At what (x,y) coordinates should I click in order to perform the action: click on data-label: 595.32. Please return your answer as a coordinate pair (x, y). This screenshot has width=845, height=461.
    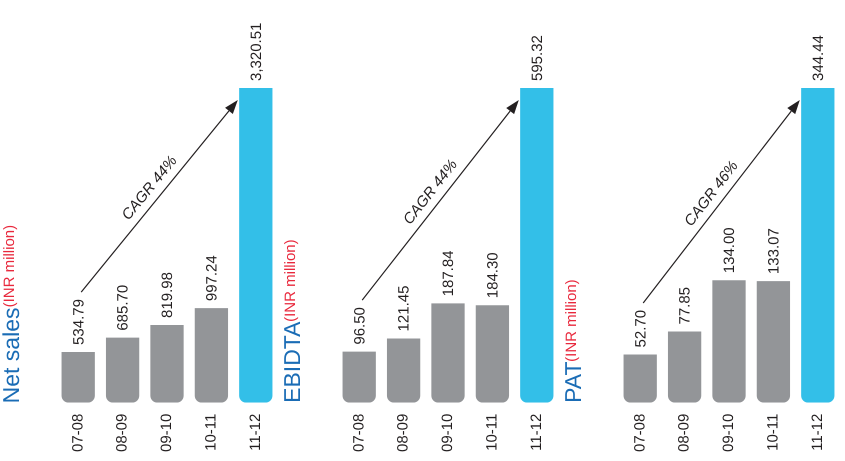
    Looking at the image, I should click on (537, 58).